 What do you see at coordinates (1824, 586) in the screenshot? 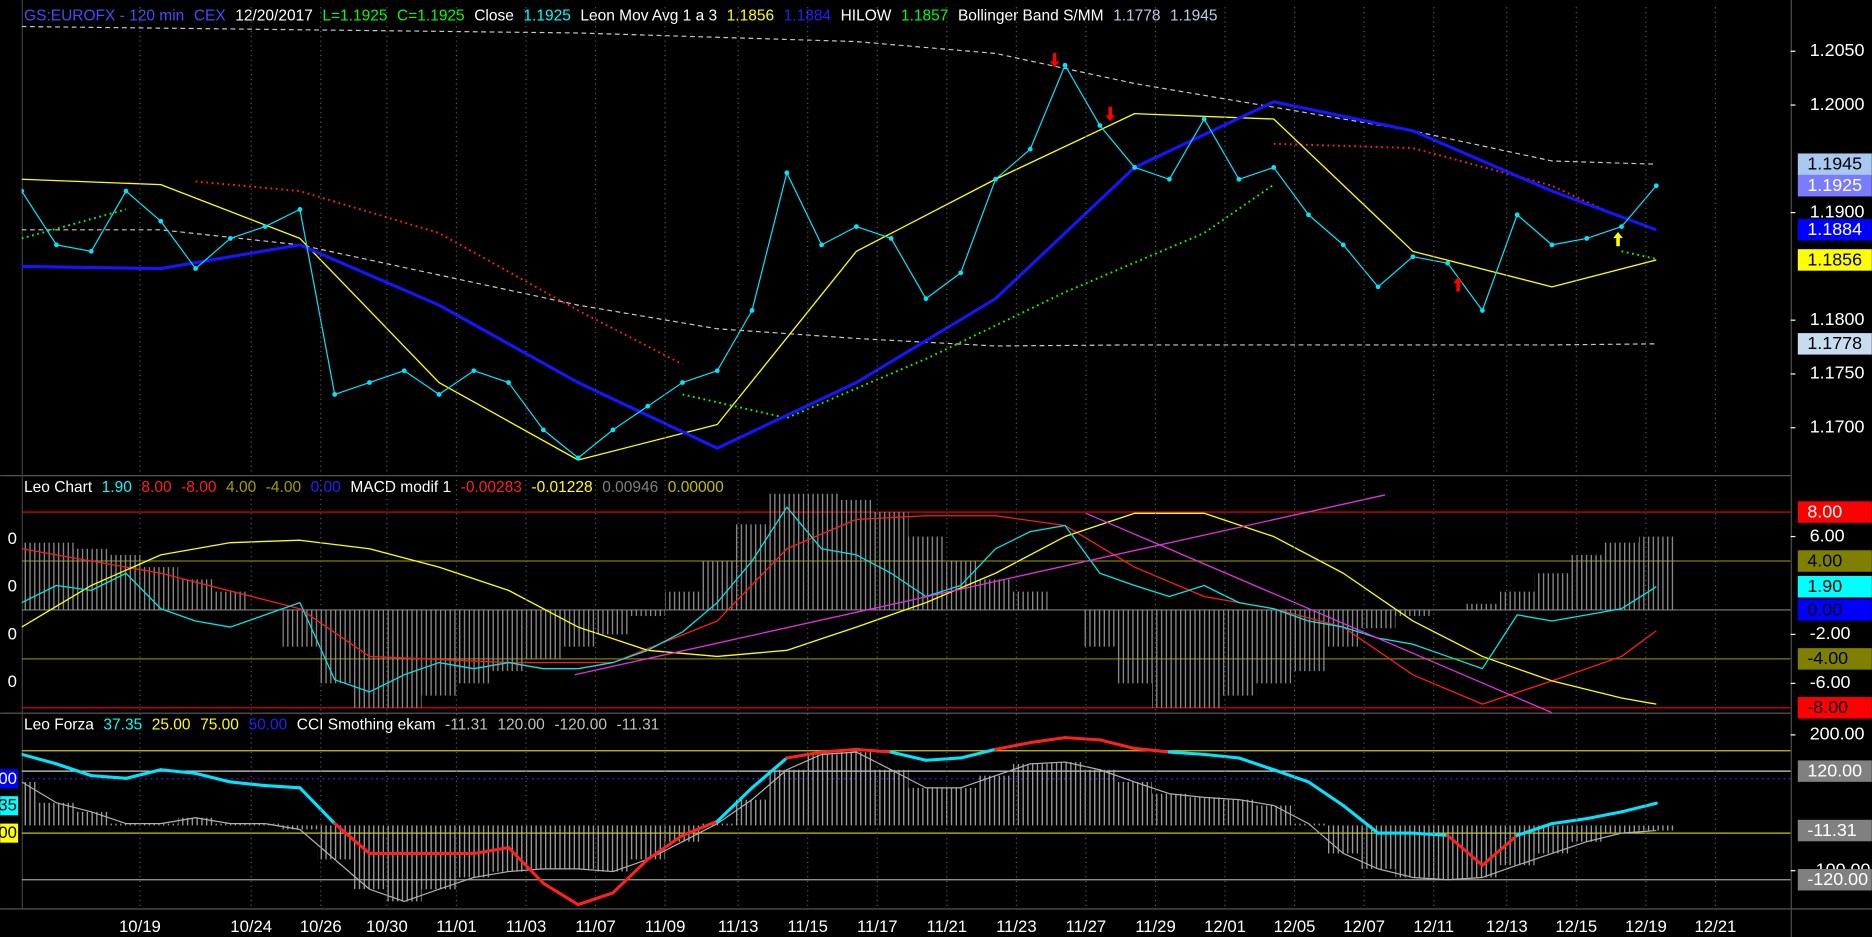
I see `value-box-label: 1.90` at bounding box center [1824, 586].